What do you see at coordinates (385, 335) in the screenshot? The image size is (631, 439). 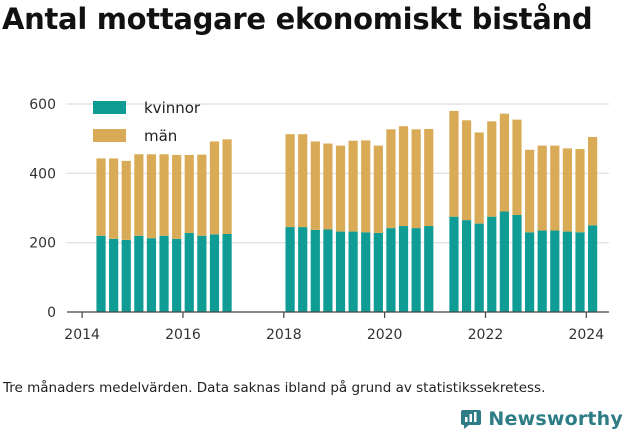 I see `x-tick-label: 2020` at bounding box center [385, 335].